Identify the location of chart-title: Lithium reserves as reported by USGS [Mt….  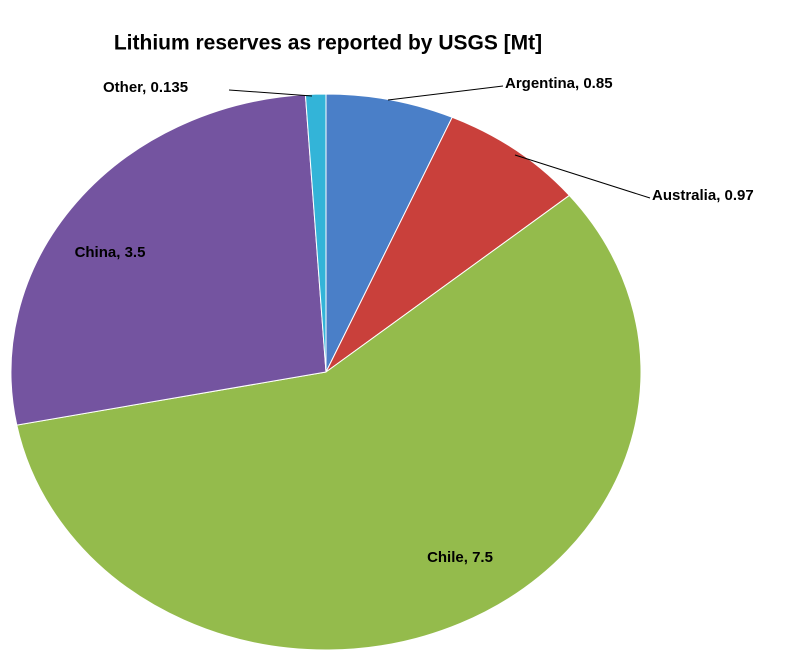
(328, 43).